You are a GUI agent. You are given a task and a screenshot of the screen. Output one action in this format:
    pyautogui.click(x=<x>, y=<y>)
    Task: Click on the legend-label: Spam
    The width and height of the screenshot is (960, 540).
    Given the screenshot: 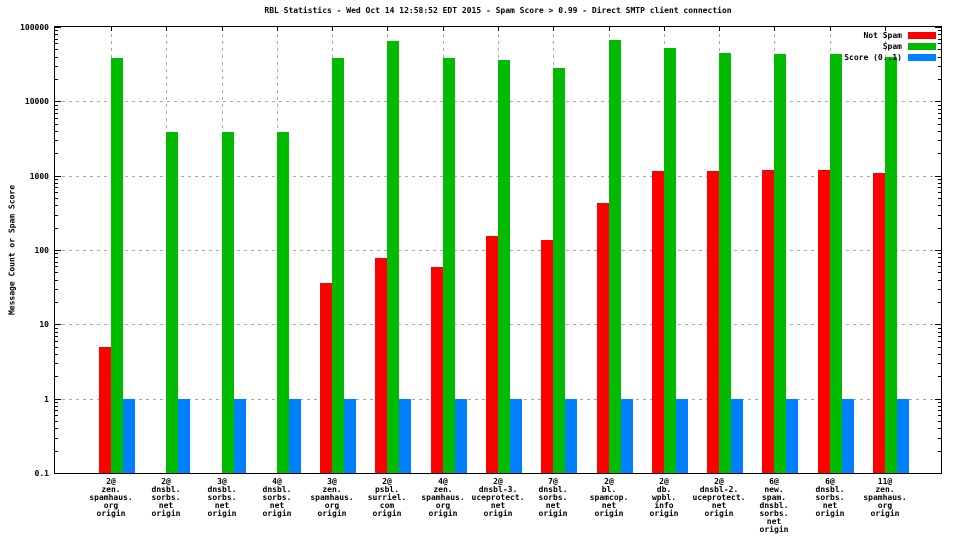 What is the action you would take?
    pyautogui.click(x=892, y=46)
    